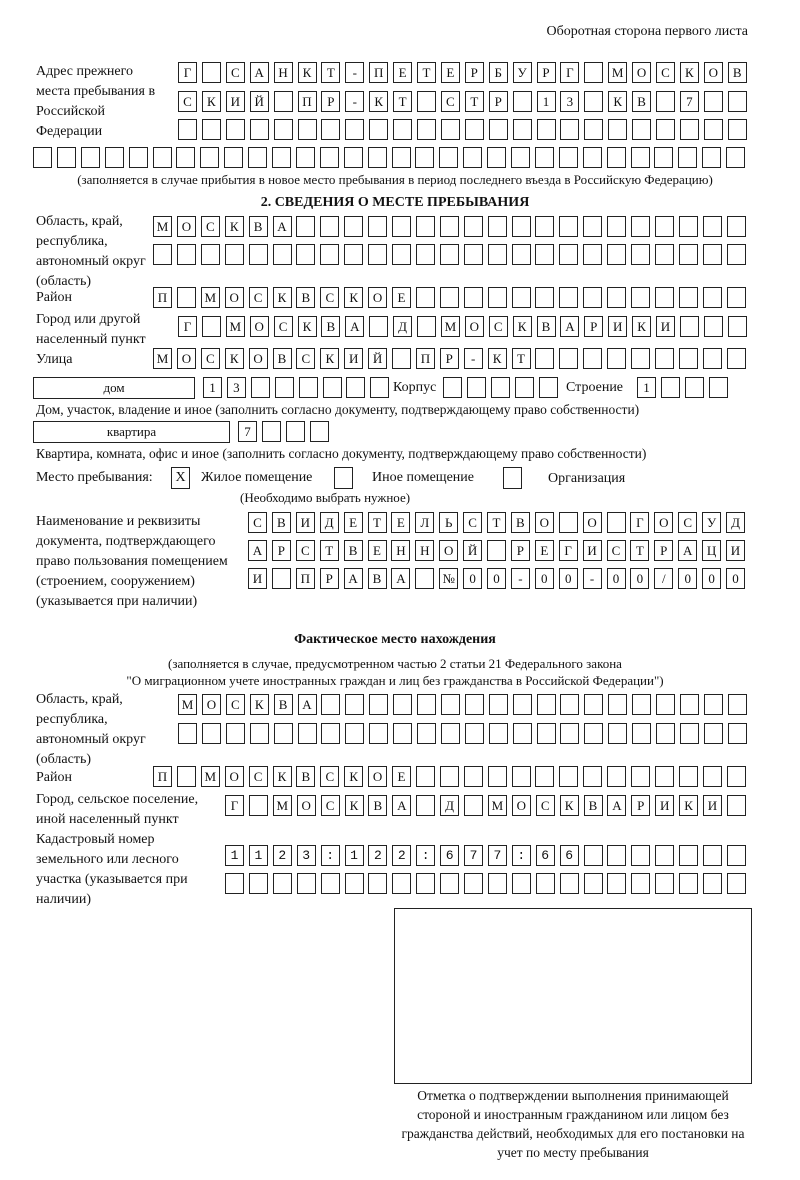 Image resolution: width=800 pixels, height=1180 pixels. I want to click on char-cell: Й, so click(473, 550).